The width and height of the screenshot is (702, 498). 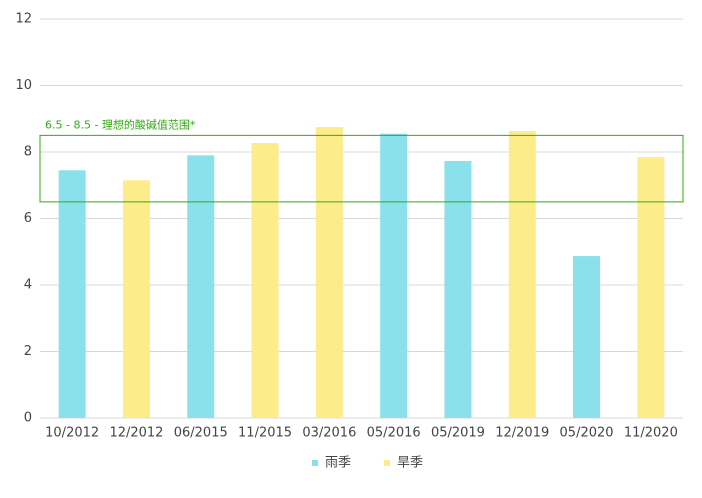 What do you see at coordinates (458, 433) in the screenshot?
I see `x-tick-label: 05/2019` at bounding box center [458, 433].